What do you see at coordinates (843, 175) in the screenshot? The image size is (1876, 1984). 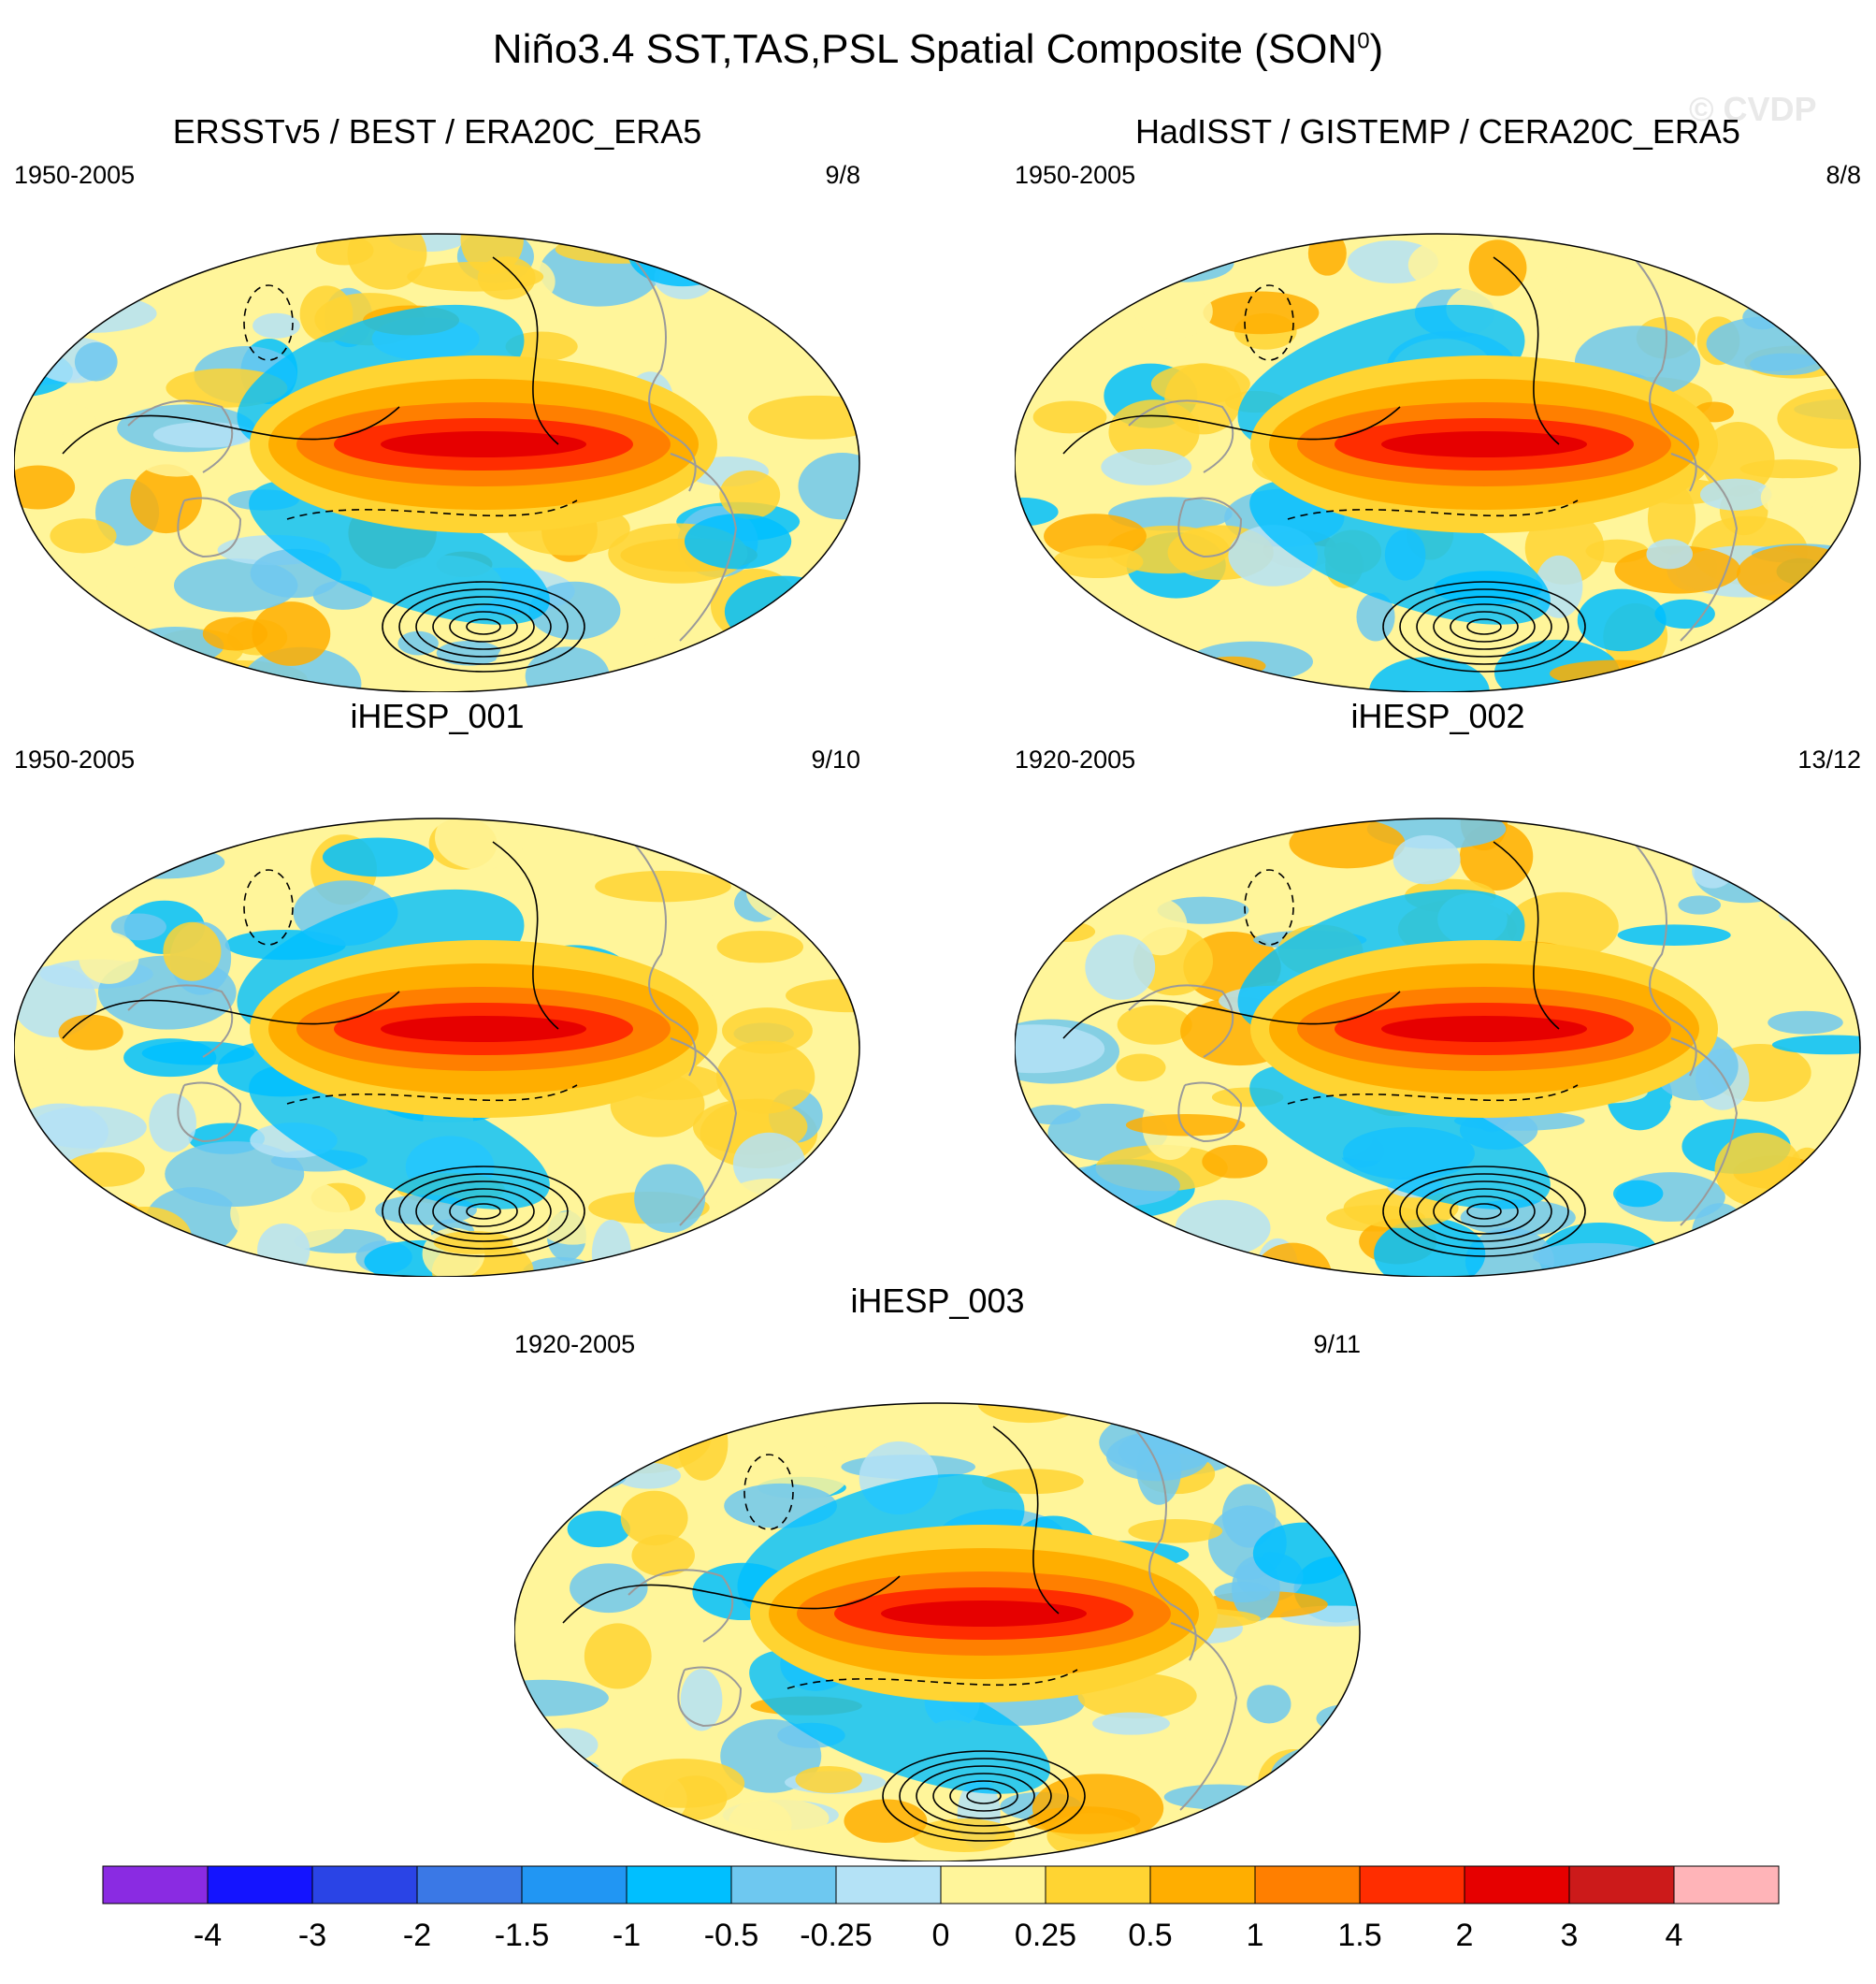 I see `panel-count: 9/8` at bounding box center [843, 175].